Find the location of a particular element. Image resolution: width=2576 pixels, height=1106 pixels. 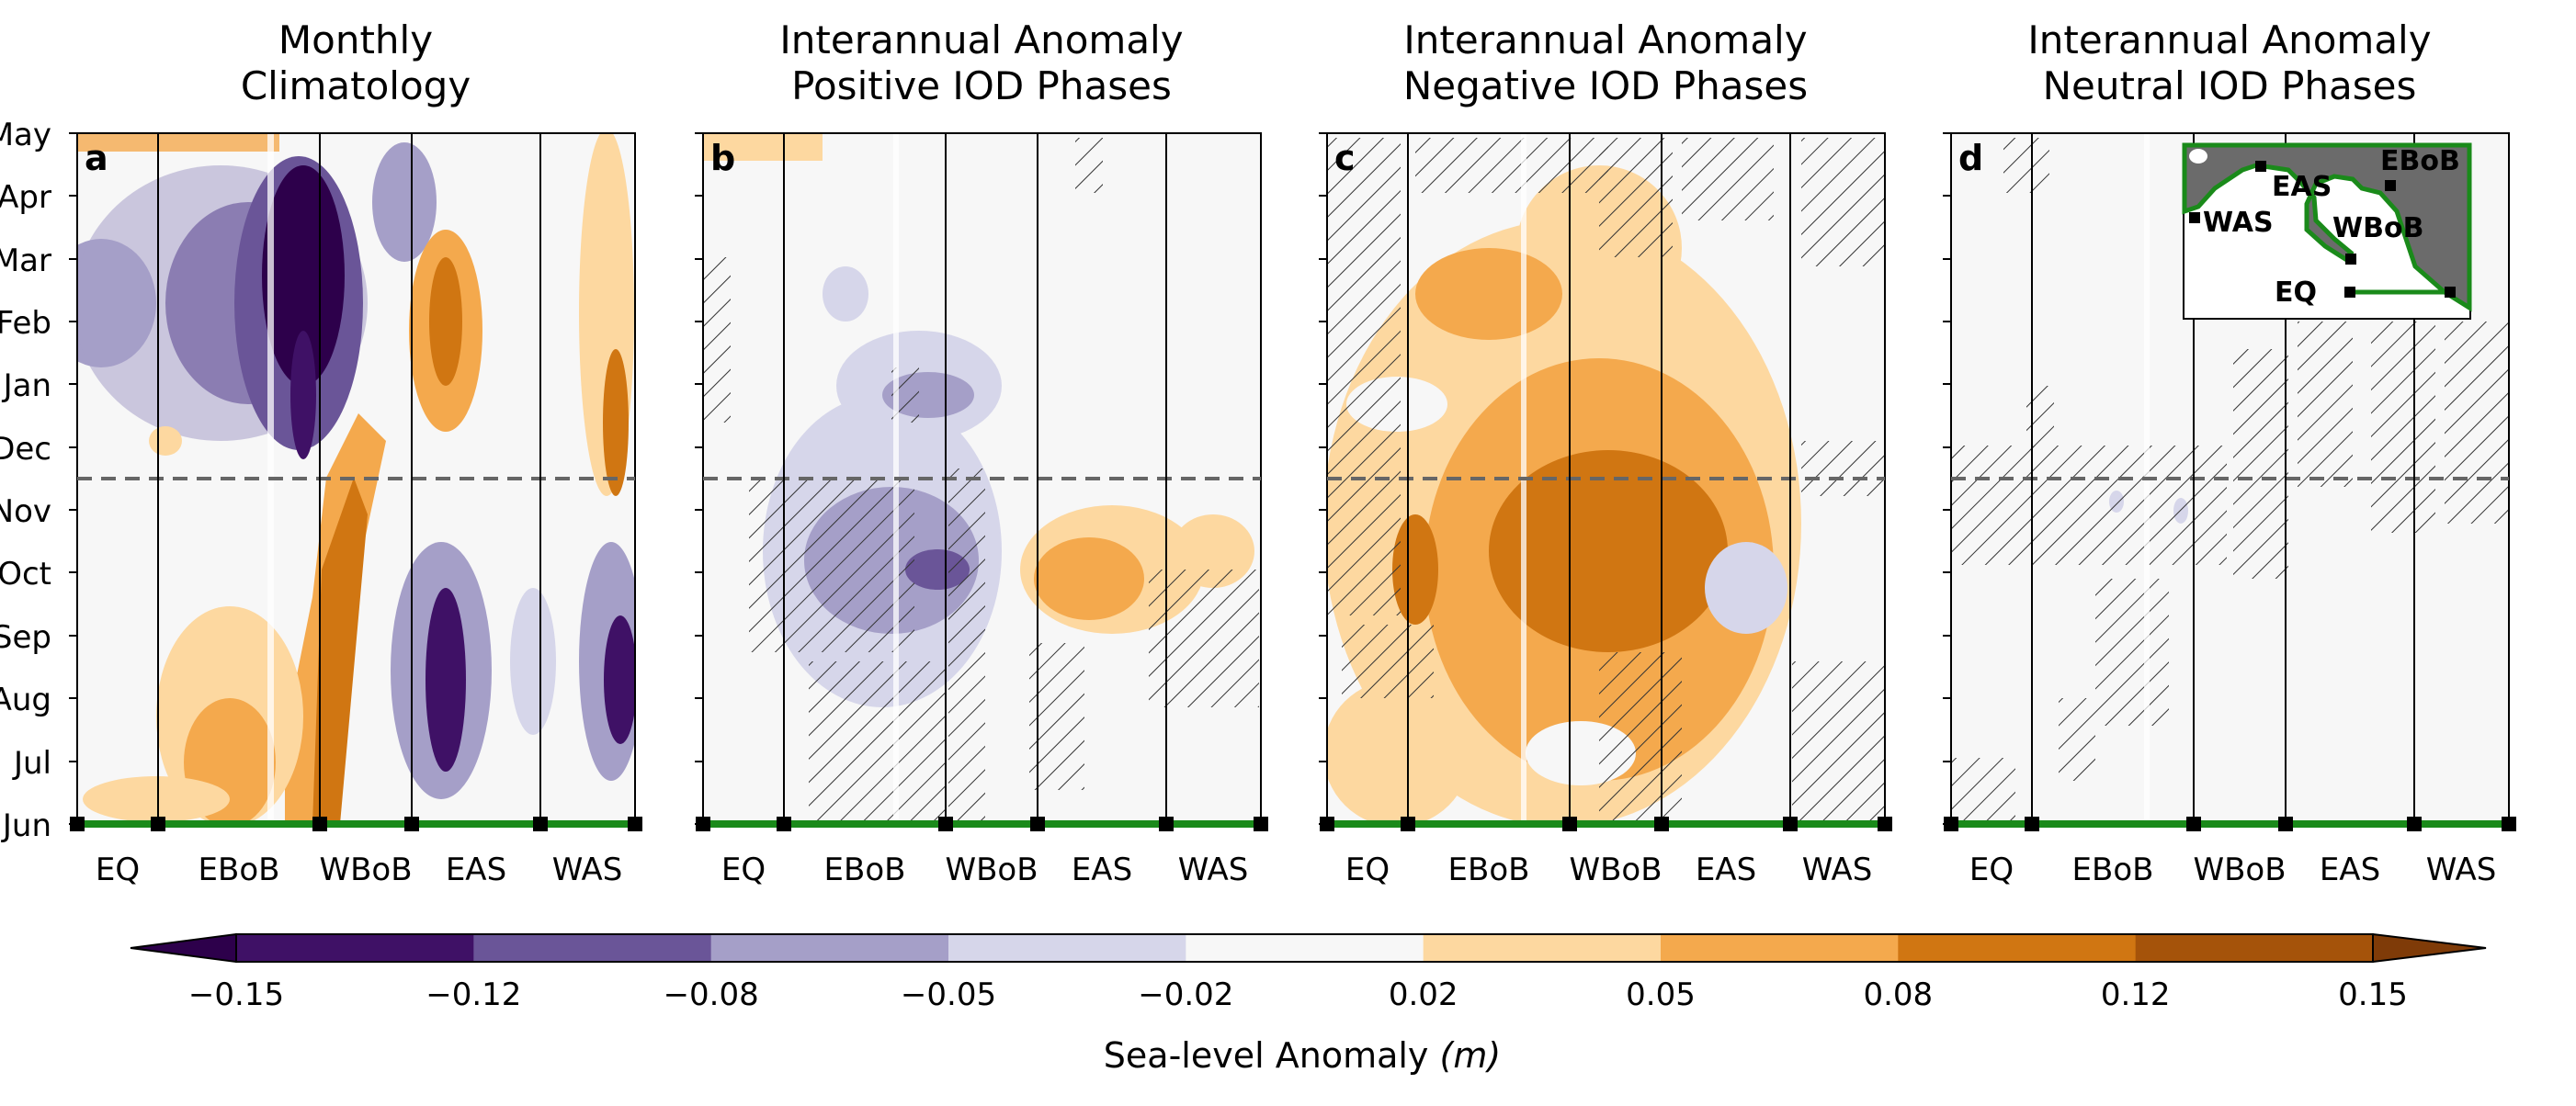

colorbar-outline is located at coordinates (1305, 948).